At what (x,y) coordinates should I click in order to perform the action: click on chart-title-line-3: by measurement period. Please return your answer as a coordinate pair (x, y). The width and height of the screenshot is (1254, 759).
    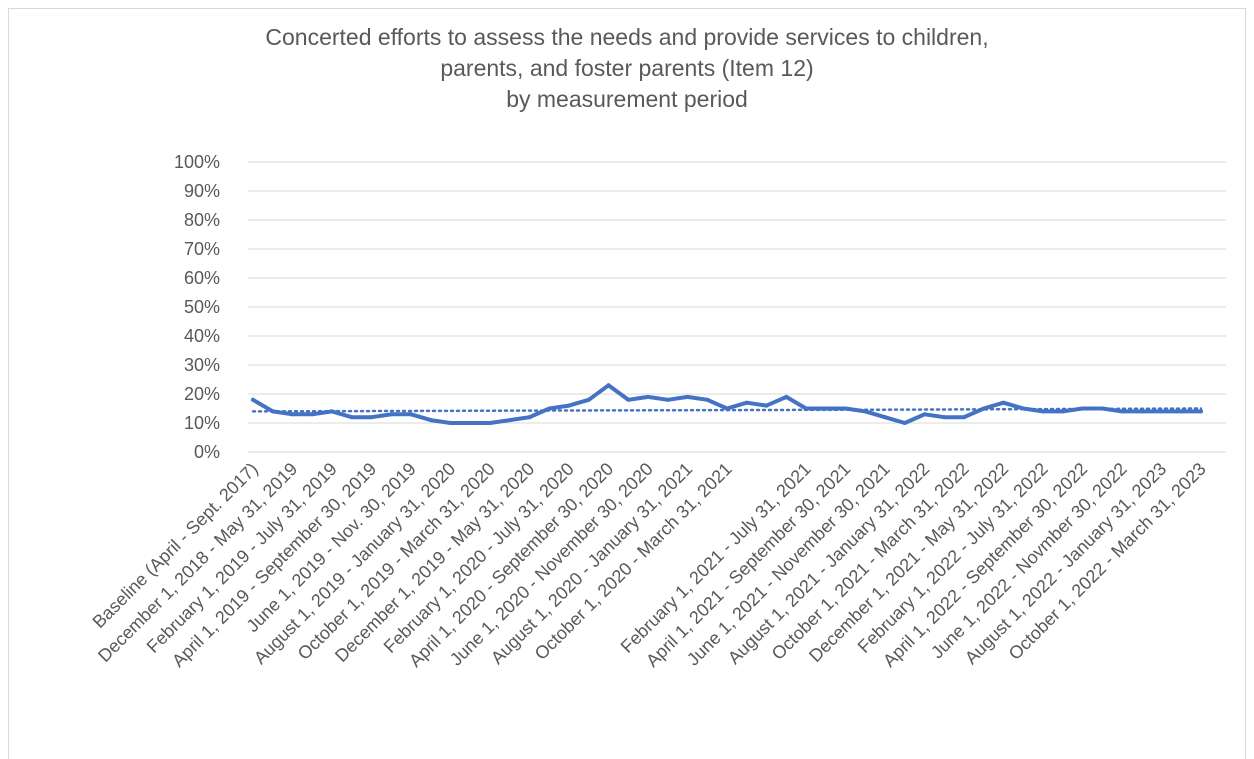
    Looking at the image, I should click on (627, 99).